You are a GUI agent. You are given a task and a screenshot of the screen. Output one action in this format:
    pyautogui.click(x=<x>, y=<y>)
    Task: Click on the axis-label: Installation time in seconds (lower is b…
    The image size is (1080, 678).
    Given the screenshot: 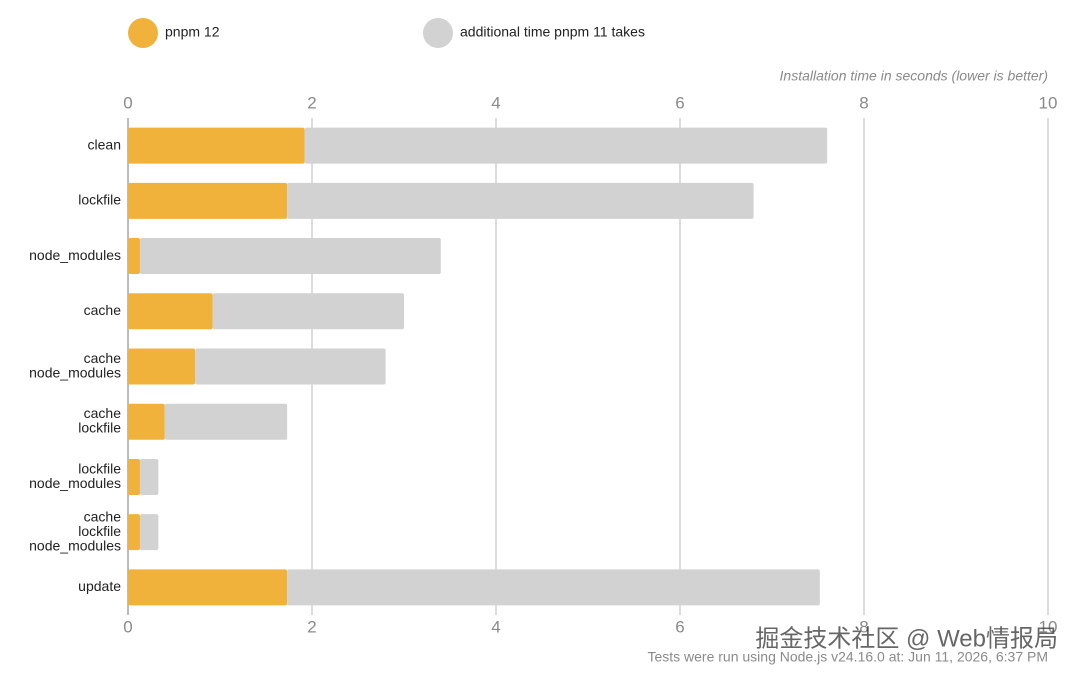 What is the action you would take?
    pyautogui.click(x=914, y=76)
    